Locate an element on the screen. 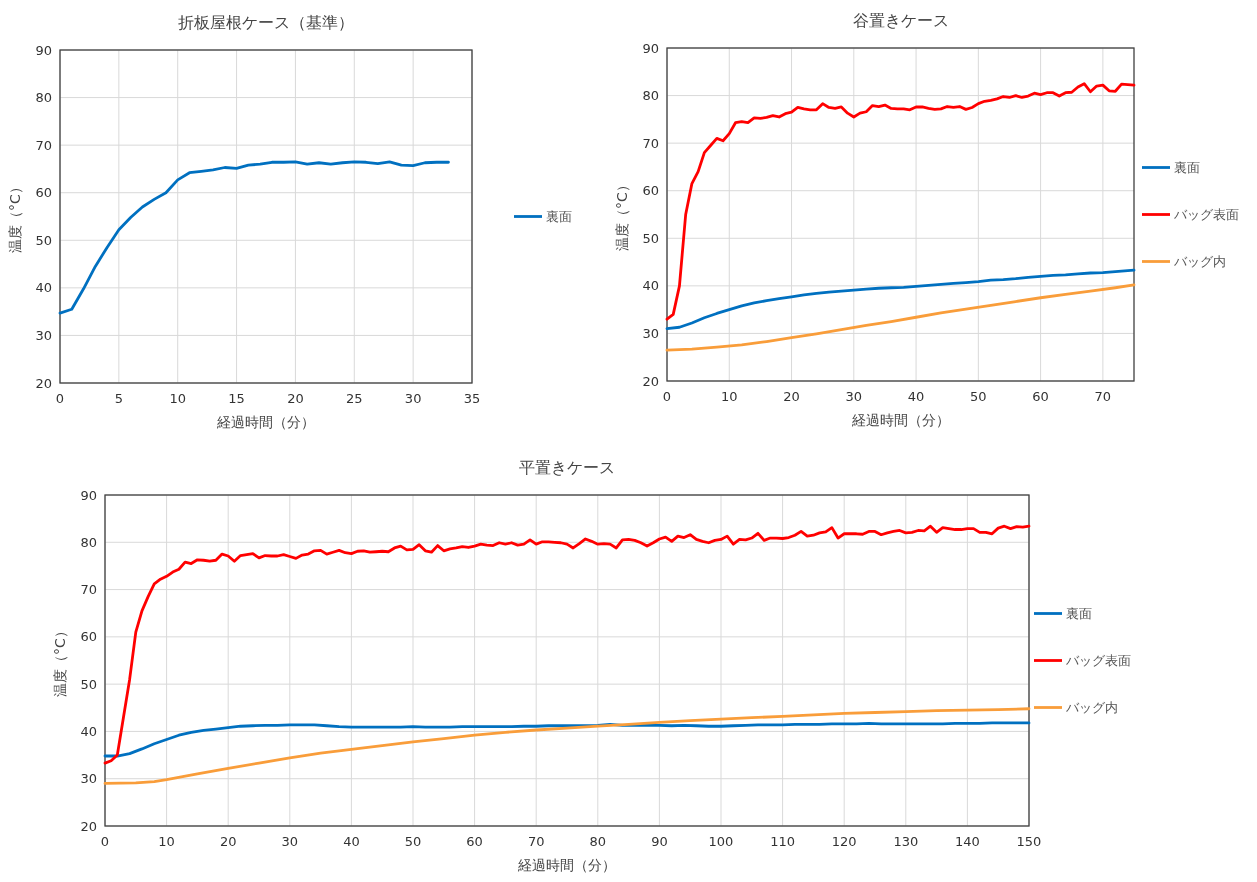  x-tick-label: 150 is located at coordinates (1029, 841).